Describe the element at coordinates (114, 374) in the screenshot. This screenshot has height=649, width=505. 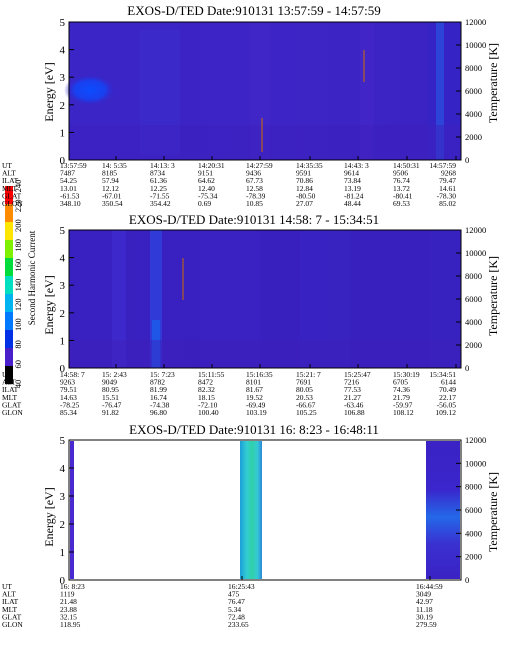
I see `ephemeris-cell: 15: 2:43` at that location.